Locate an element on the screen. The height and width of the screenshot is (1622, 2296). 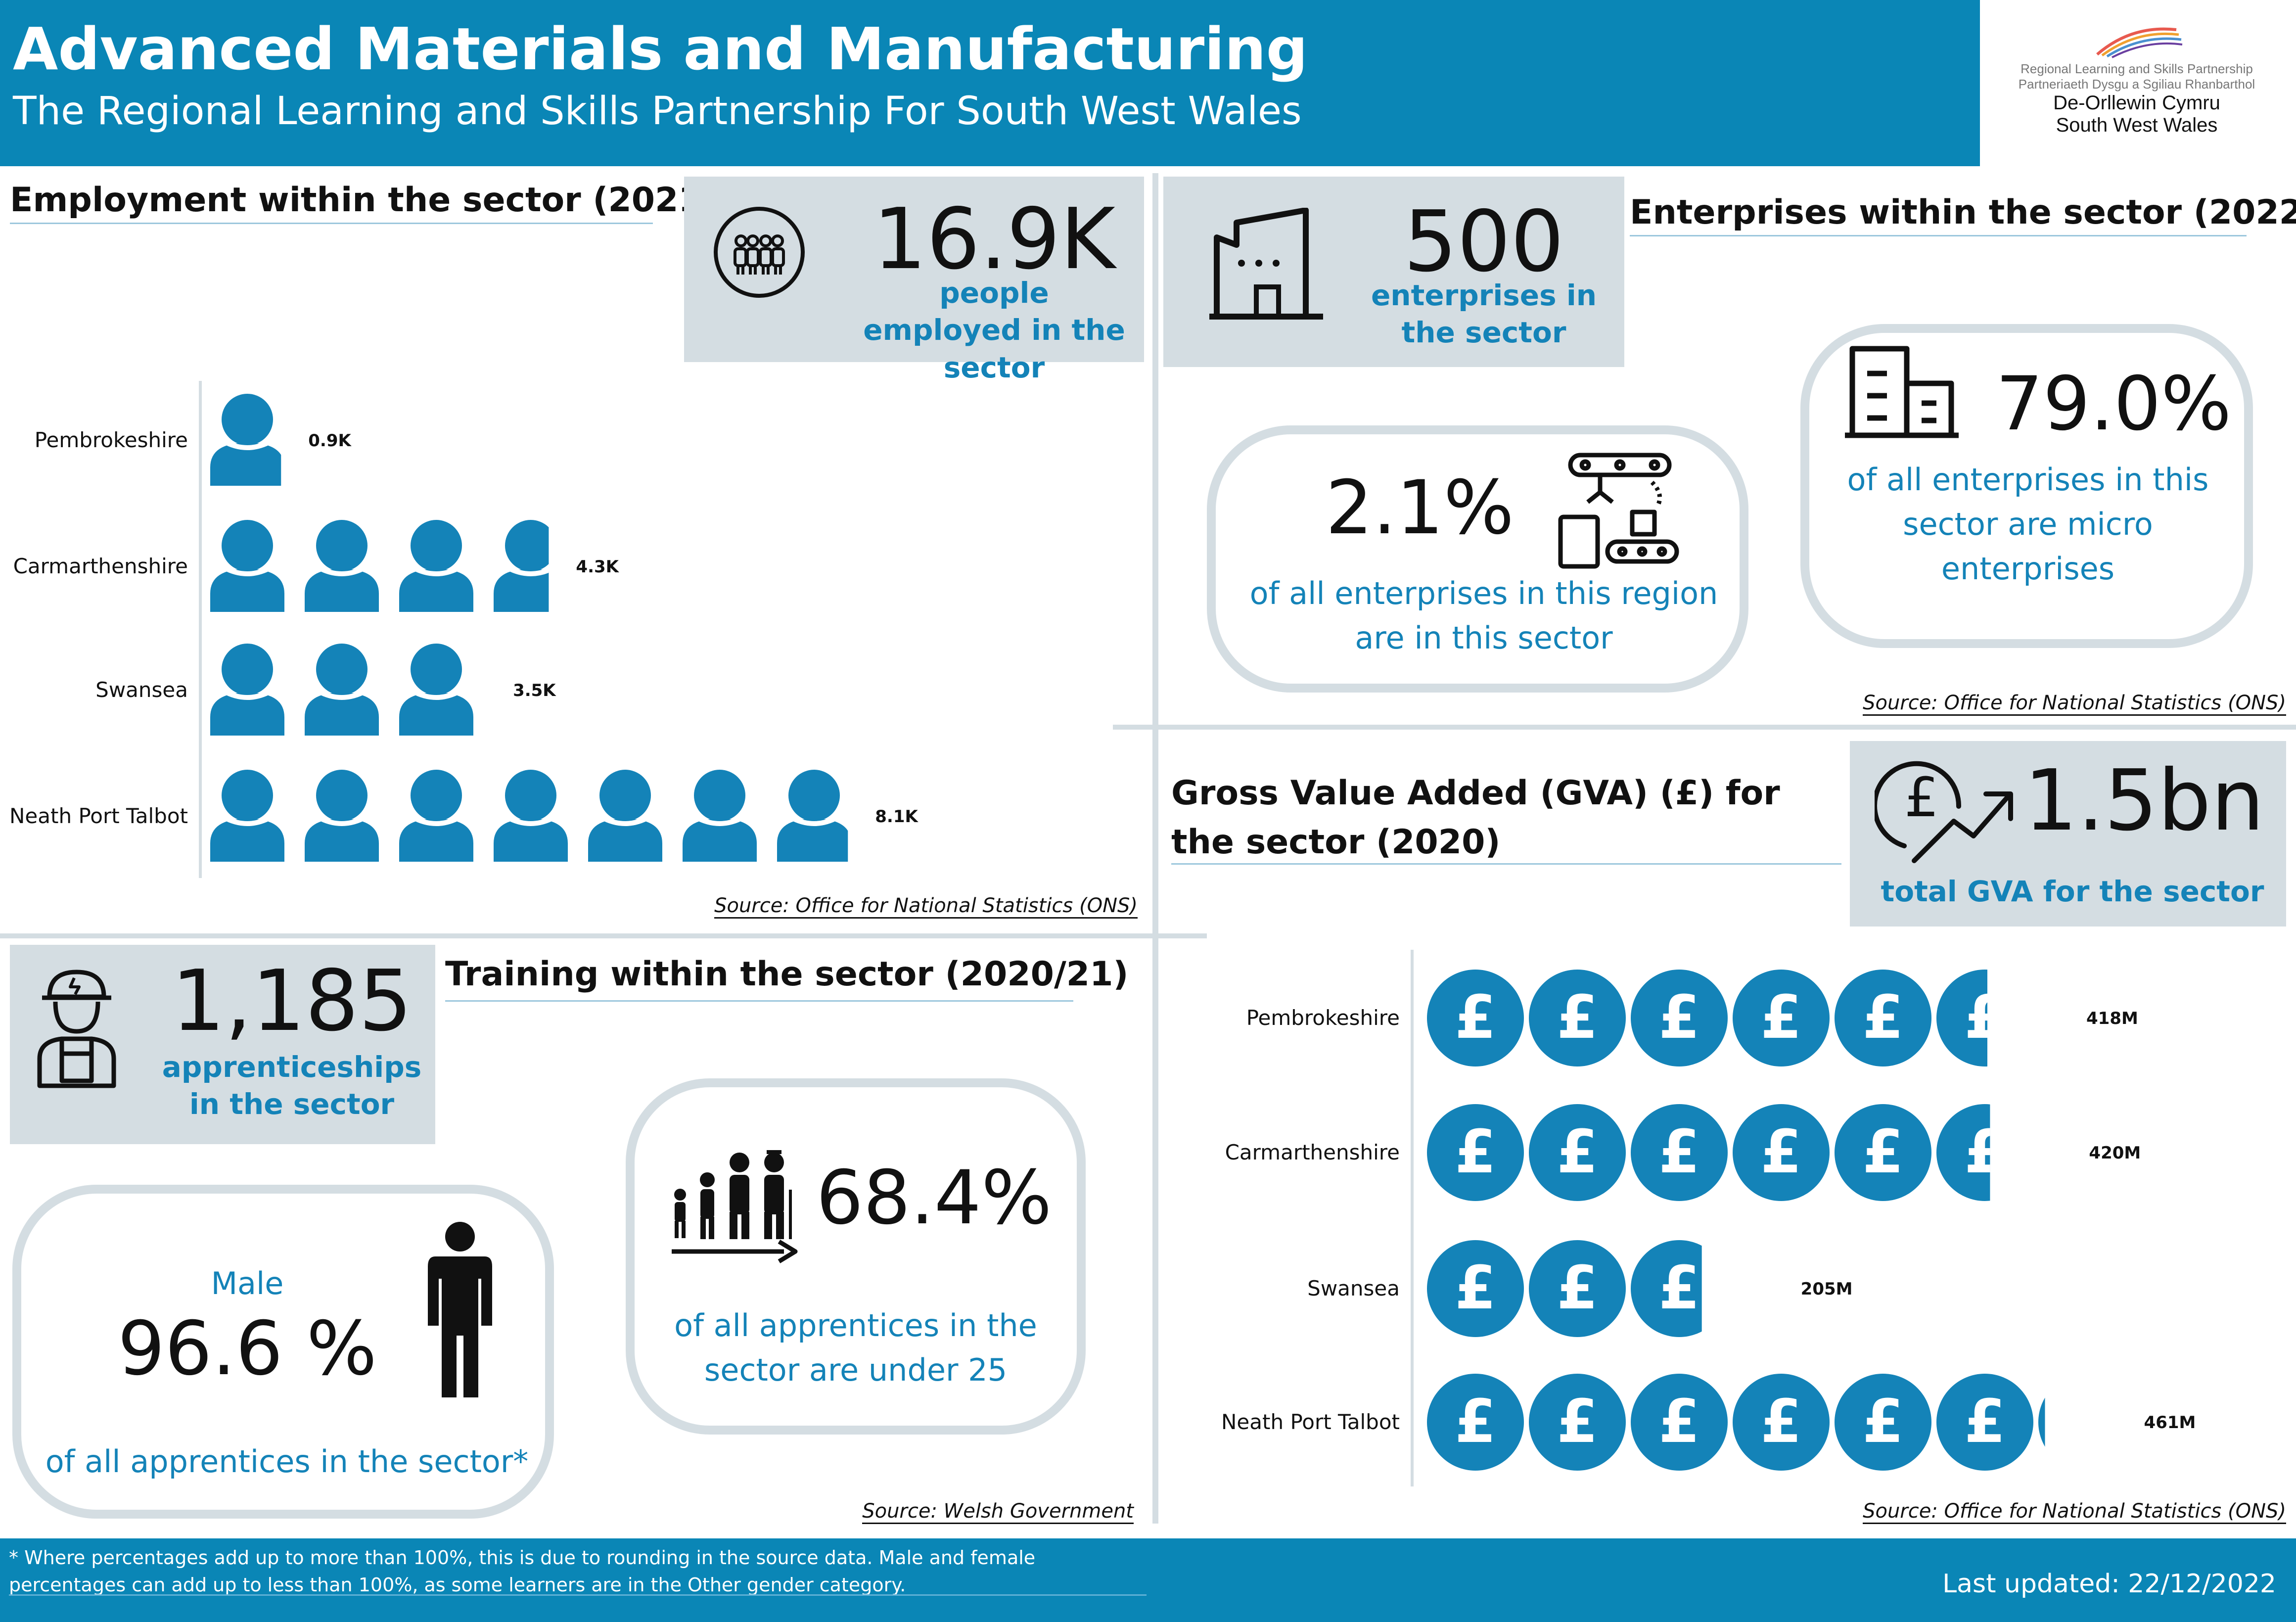
training-kpi-label: apprenticeships in the sector is located at coordinates (292, 1085).